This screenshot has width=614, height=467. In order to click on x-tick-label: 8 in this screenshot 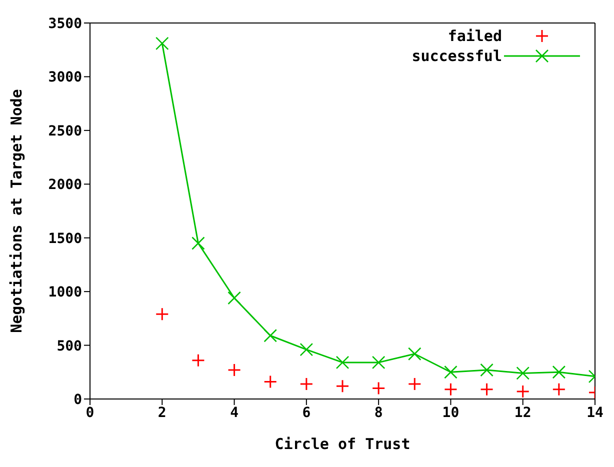, I will do `click(378, 412)`.